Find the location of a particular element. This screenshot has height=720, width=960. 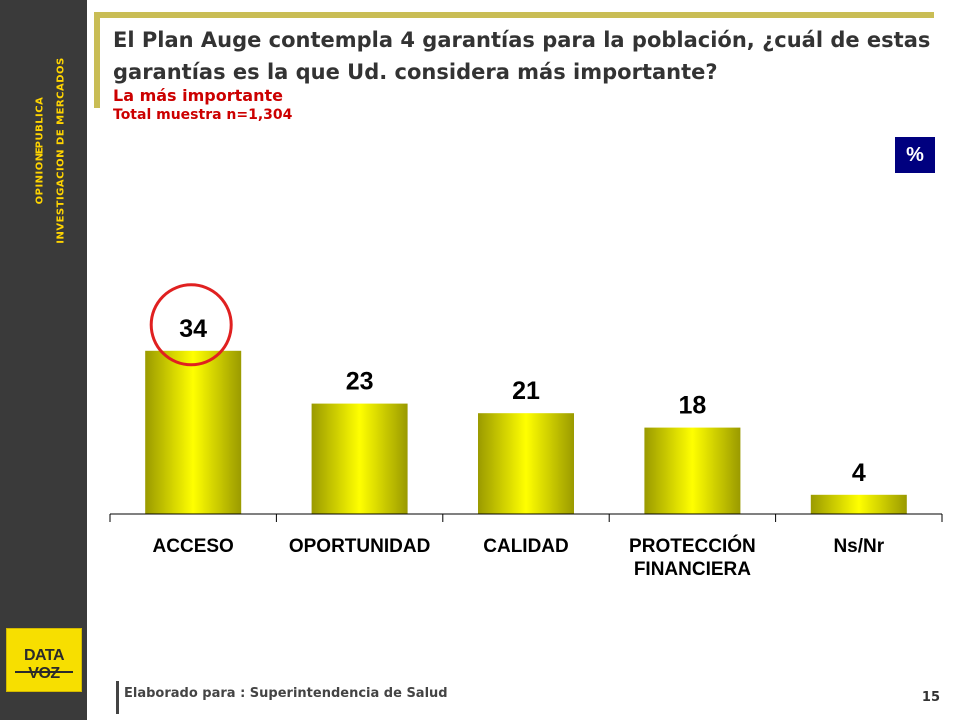

top-accent-rule is located at coordinates (515, 15).